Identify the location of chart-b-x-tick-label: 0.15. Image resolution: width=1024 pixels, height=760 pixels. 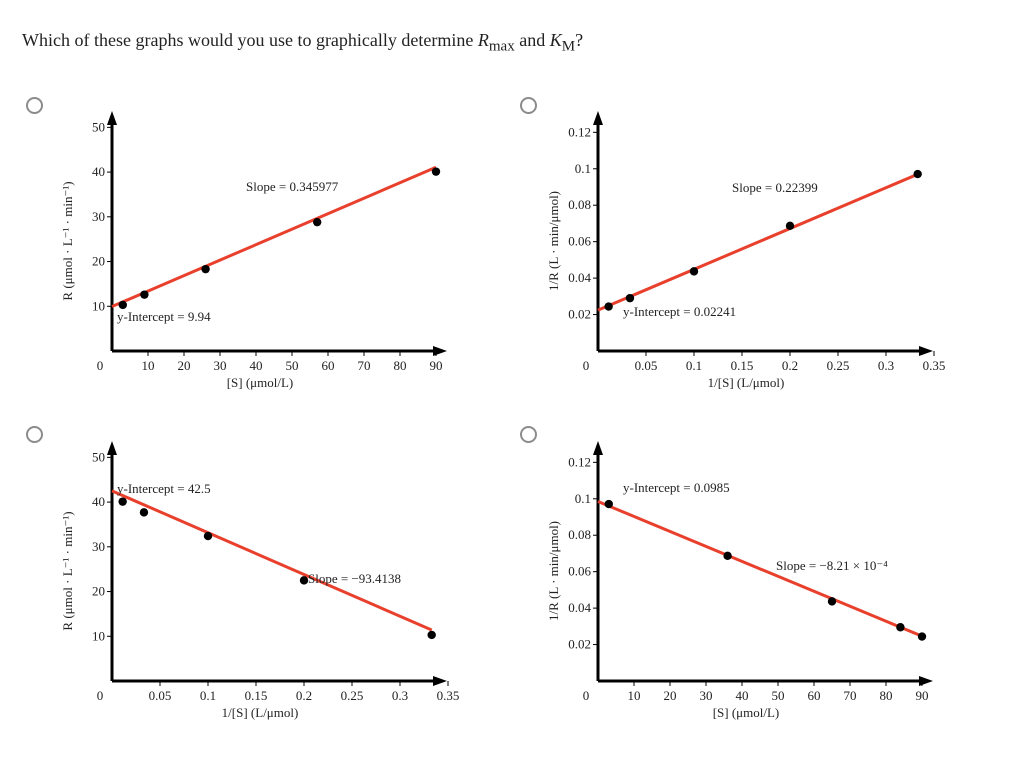
(742, 365).